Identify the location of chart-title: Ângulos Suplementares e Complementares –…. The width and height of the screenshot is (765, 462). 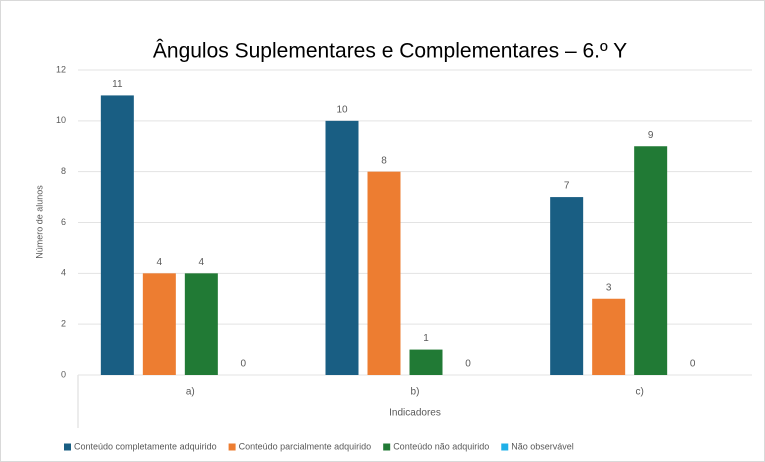
(390, 51).